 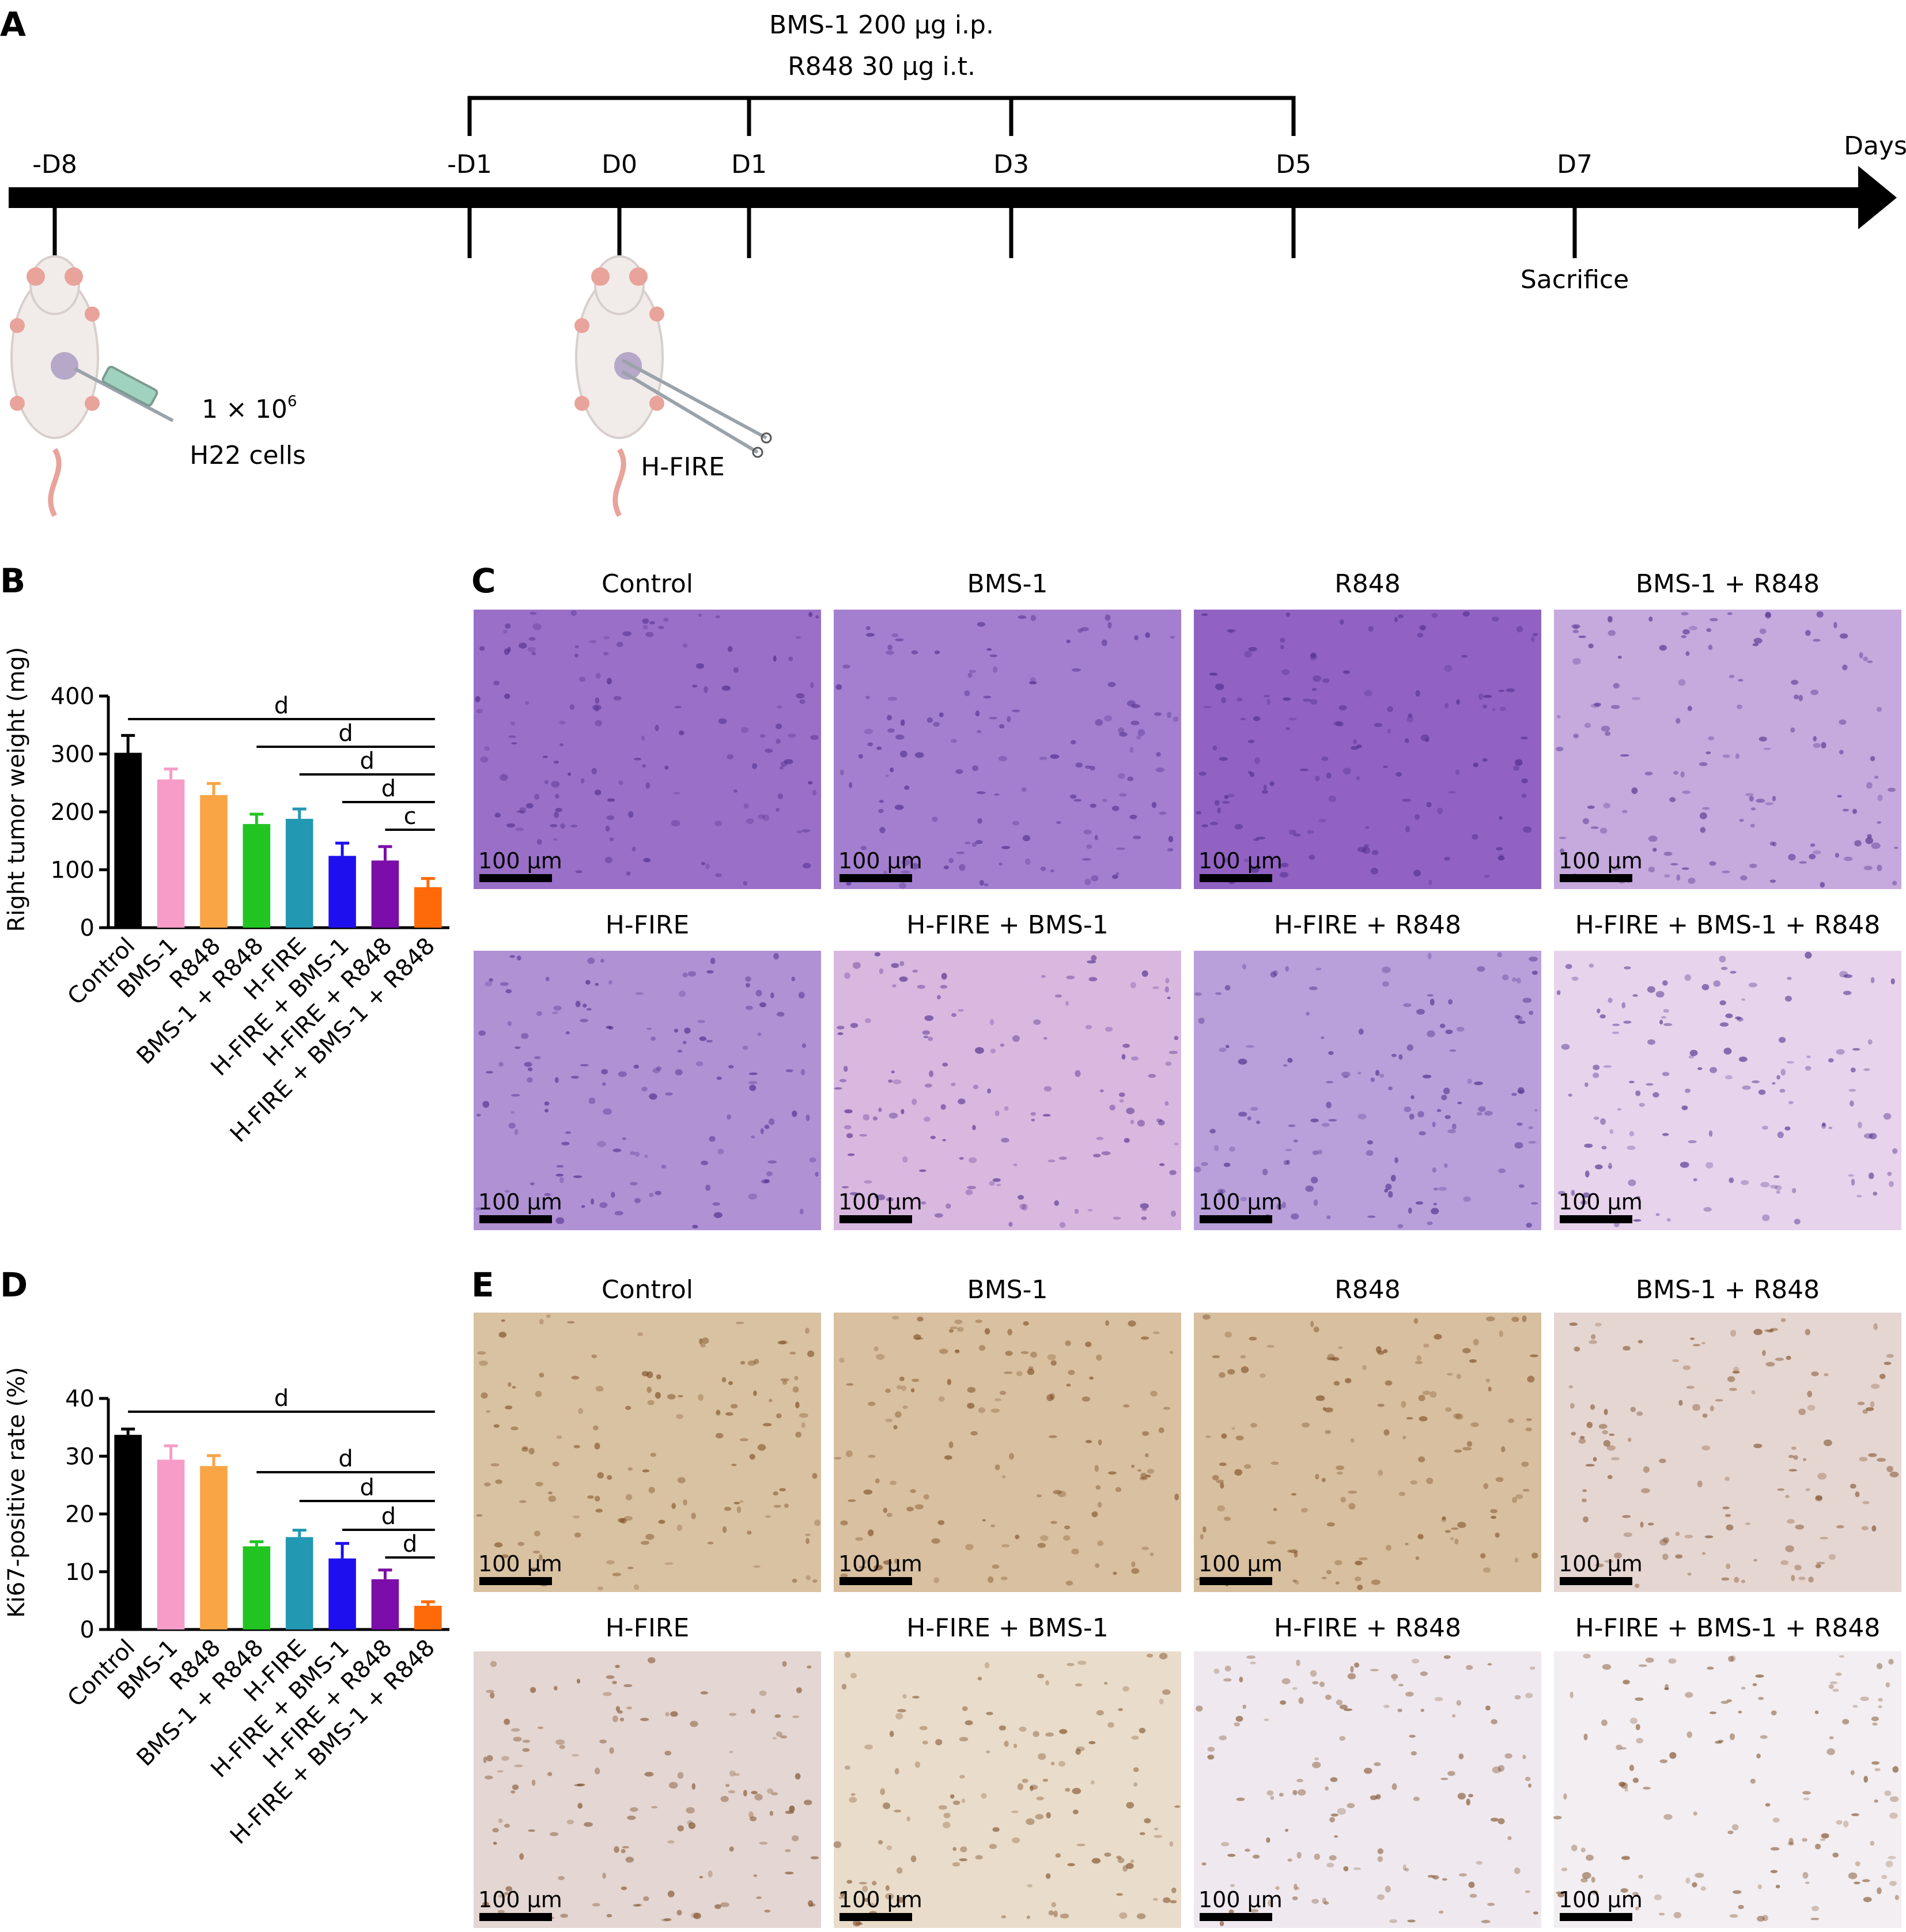 I want to click on scale-bar, so click(x=875, y=1219).